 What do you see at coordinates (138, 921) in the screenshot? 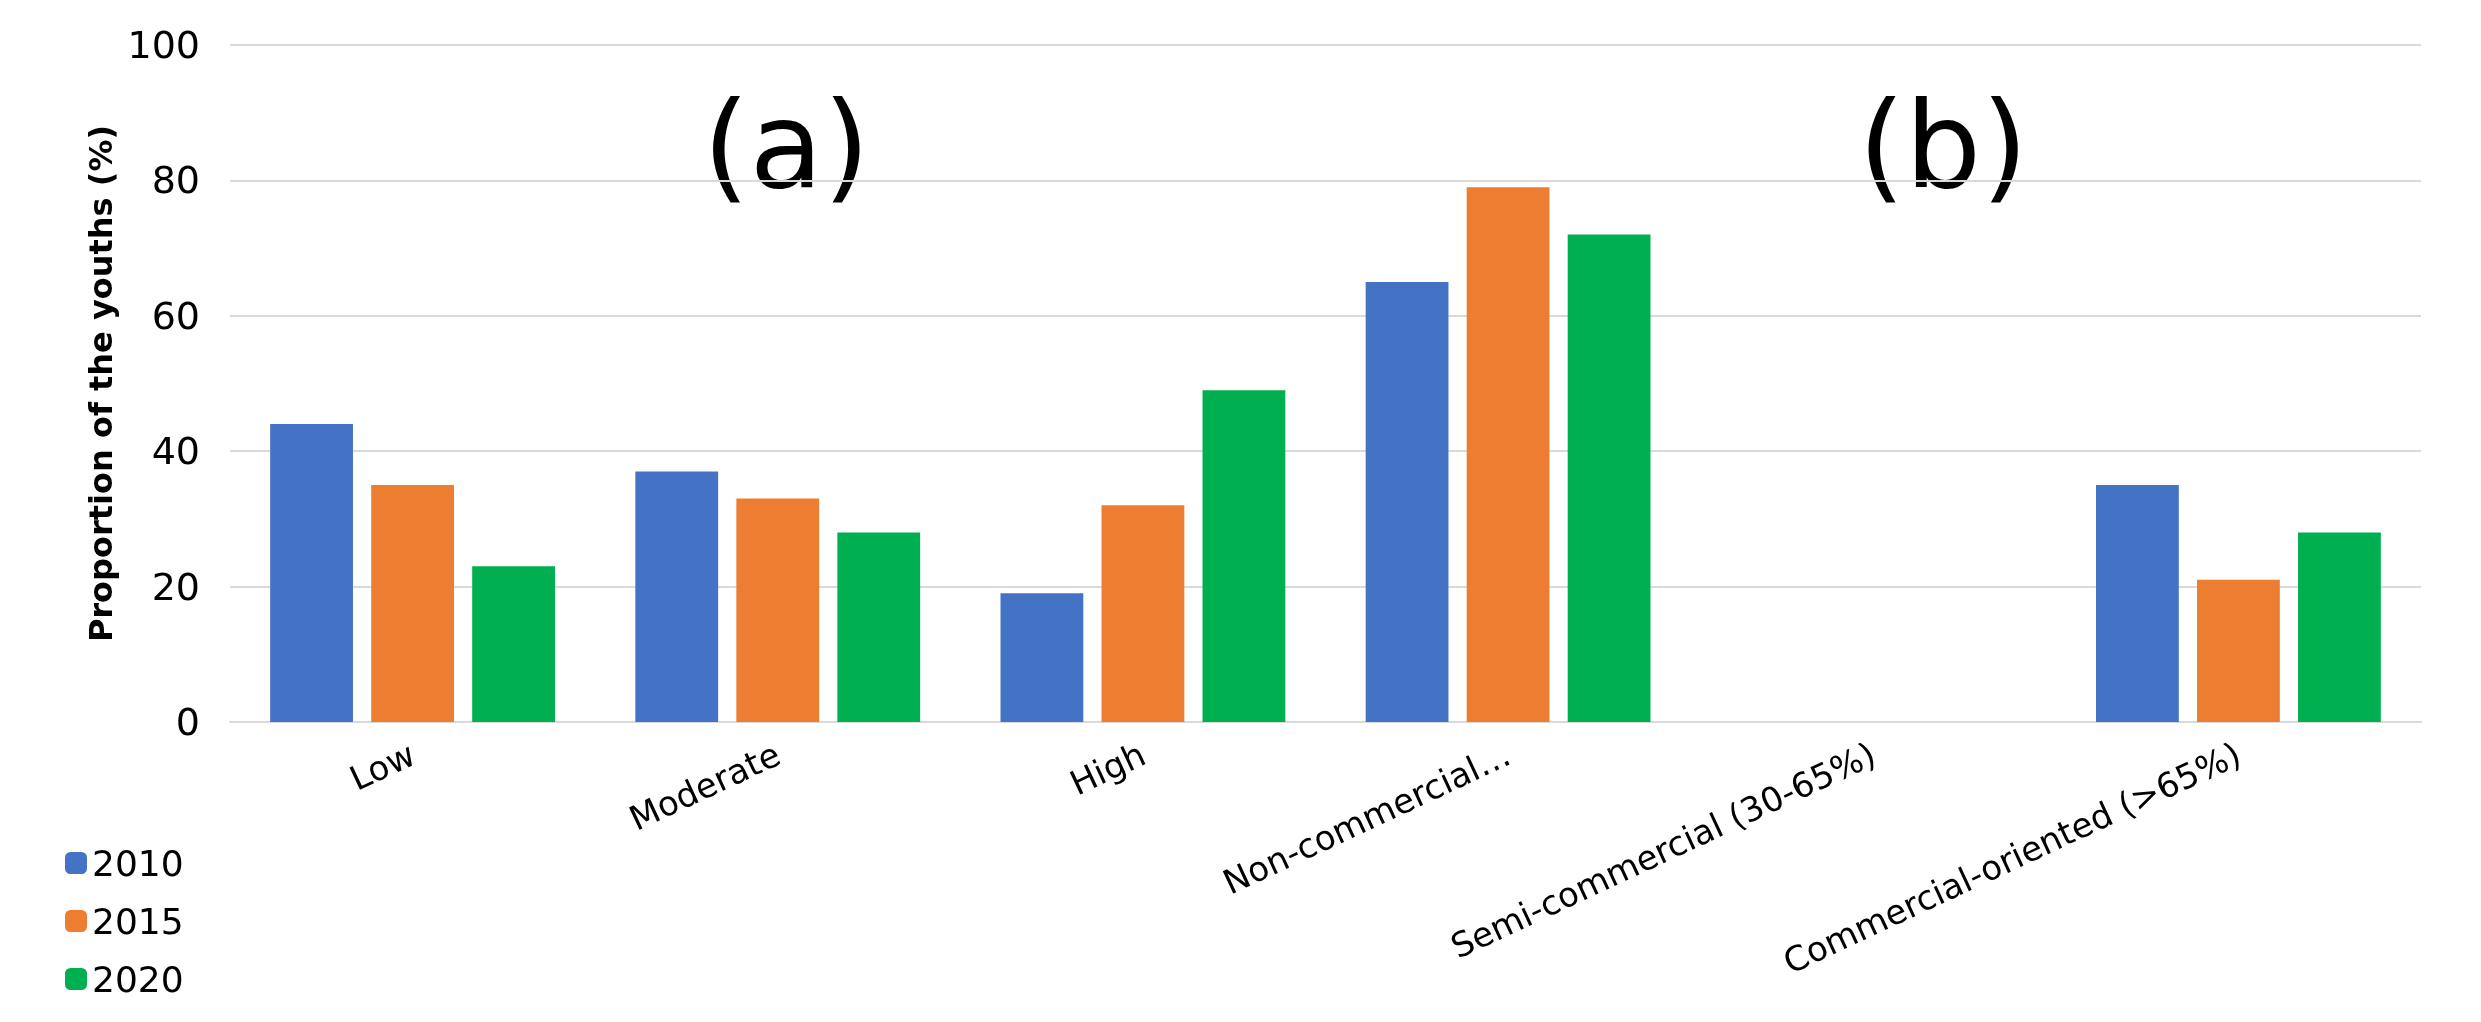
I see `legend-label: 2015` at bounding box center [138, 921].